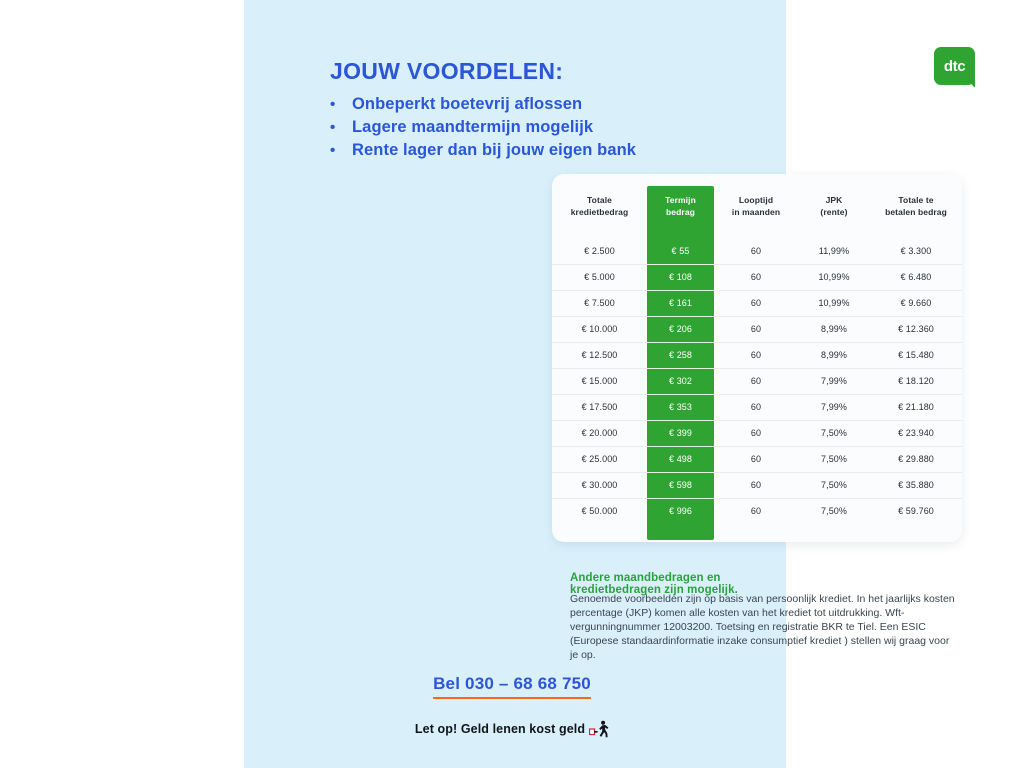 This screenshot has width=1024, height=768. What do you see at coordinates (916, 484) in the screenshot?
I see `table-cell: € 35.880` at bounding box center [916, 484].